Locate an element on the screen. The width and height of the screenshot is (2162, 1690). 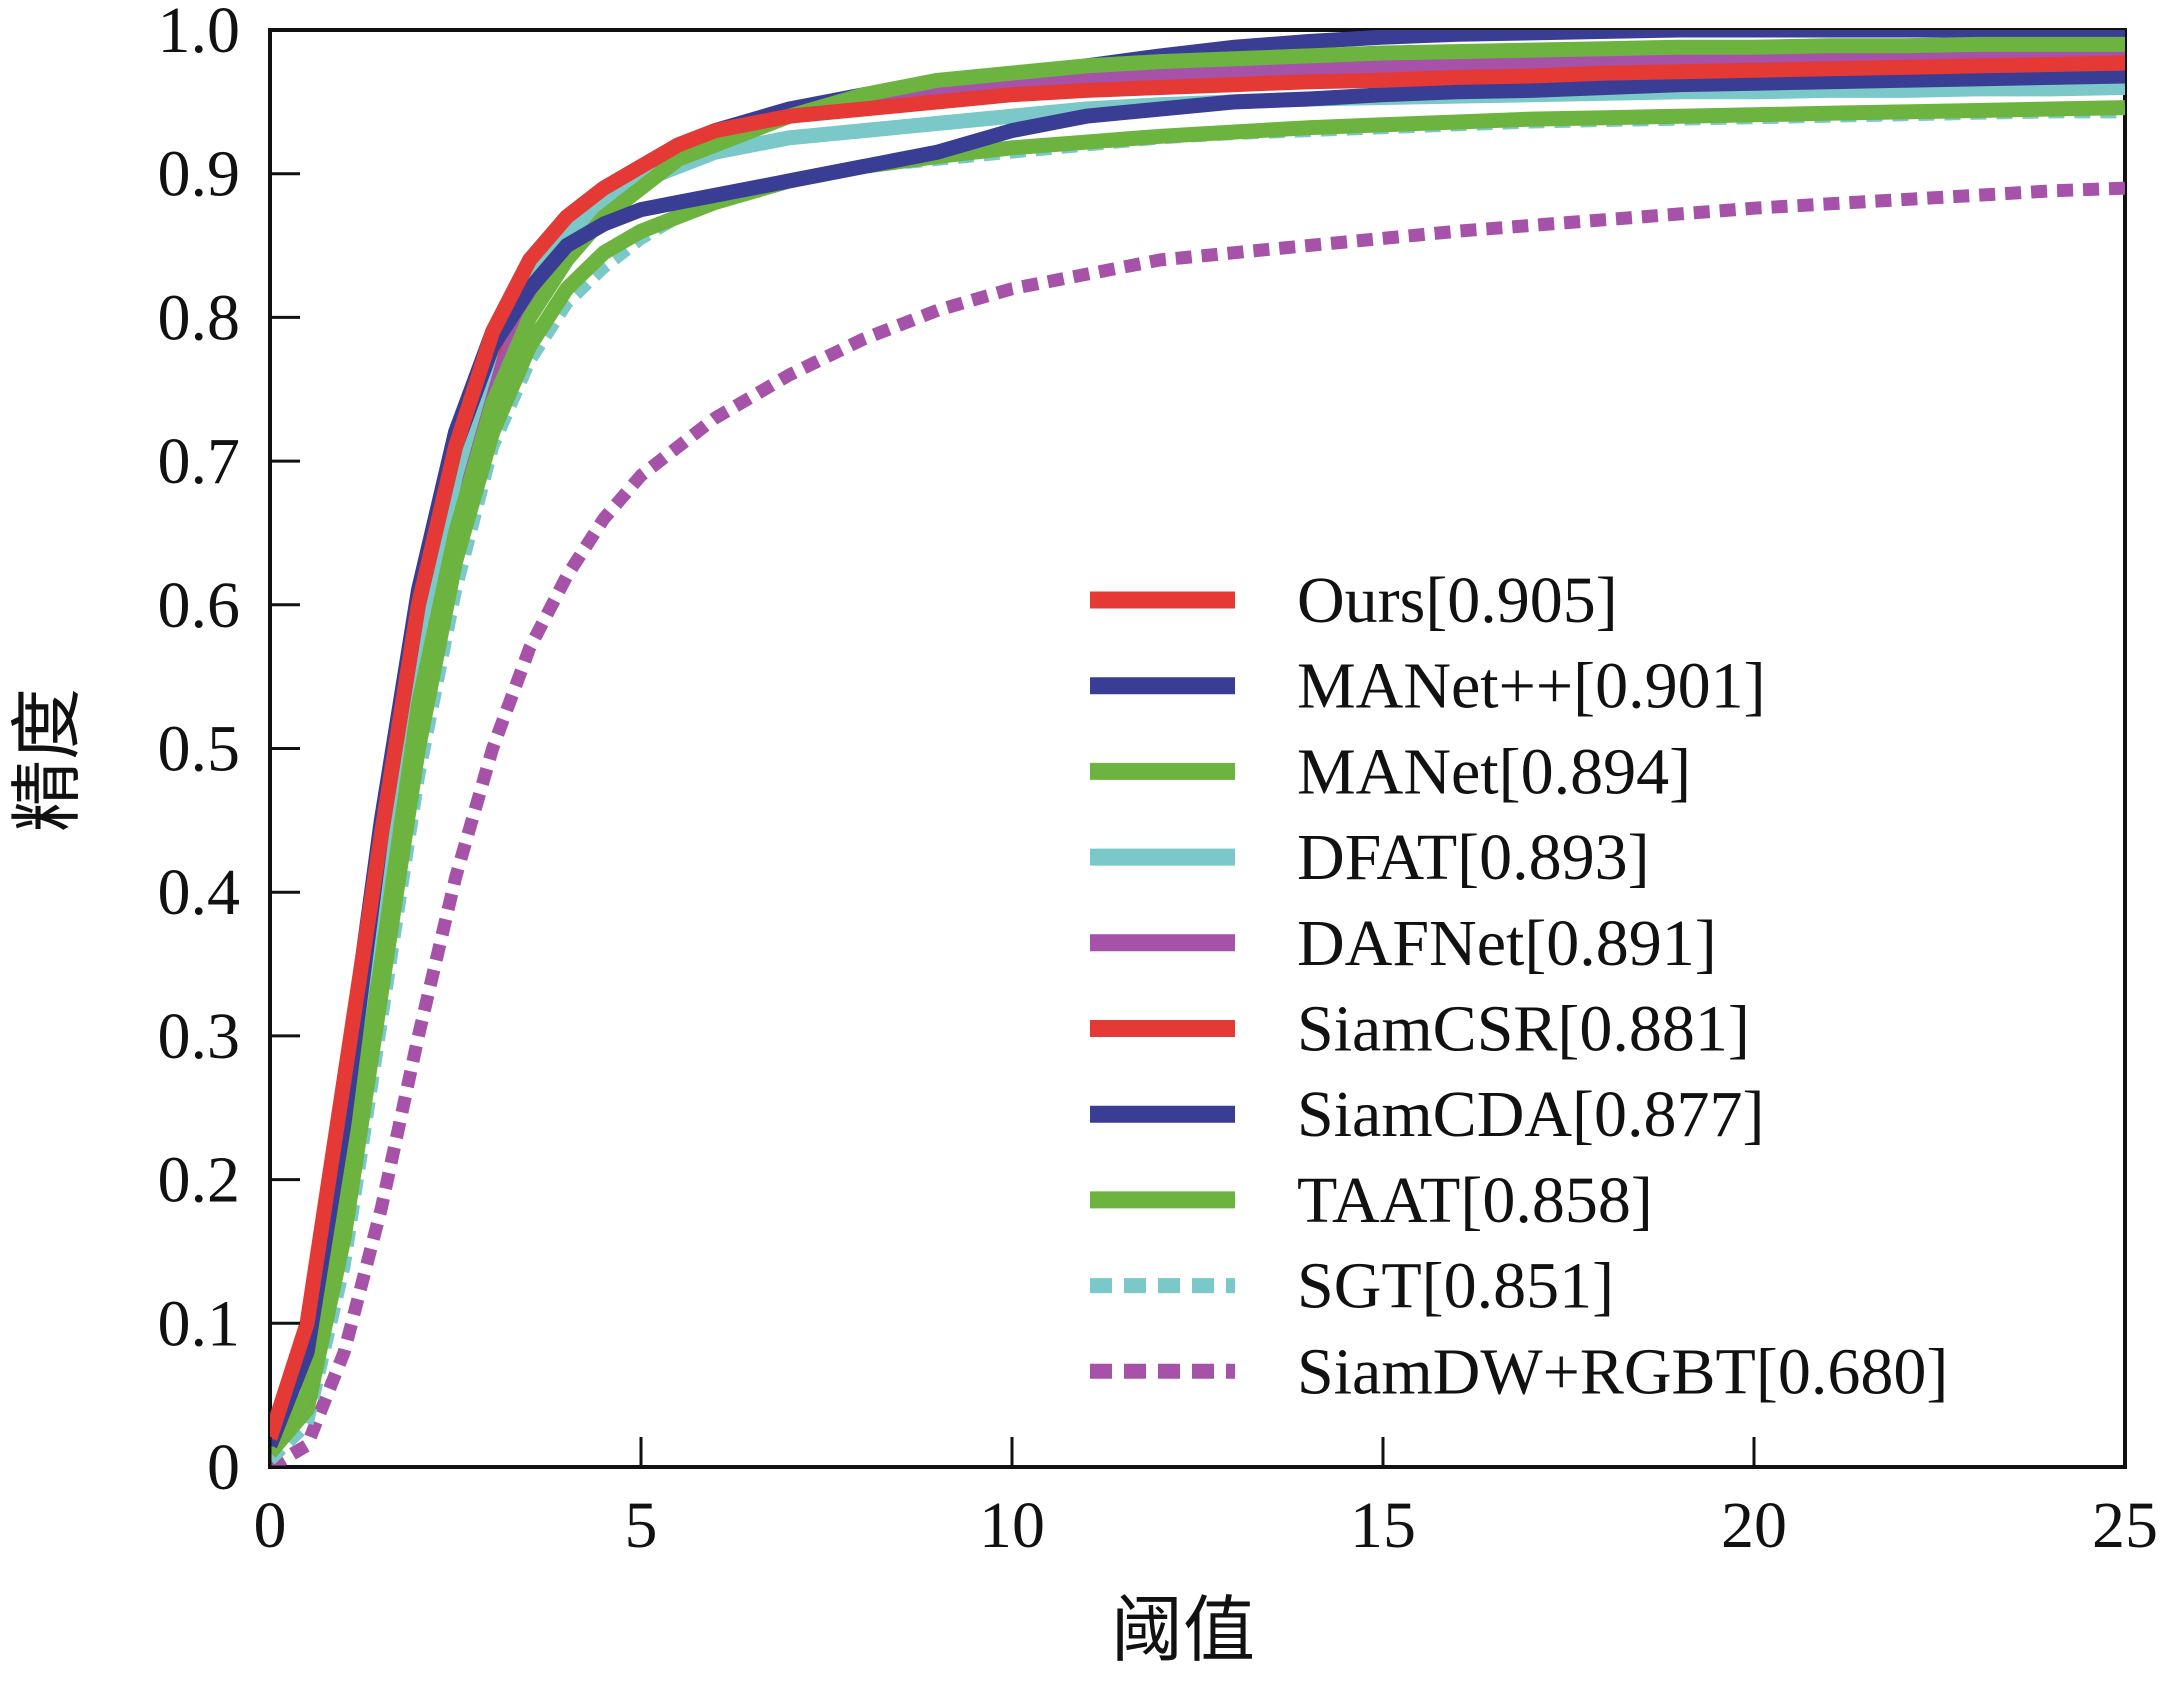
y-axis: 0 0.1 0.2 0.3 0.4 0.5 0.6 0.7 0.8 0.9 1.0 is located at coordinates (229, 752).